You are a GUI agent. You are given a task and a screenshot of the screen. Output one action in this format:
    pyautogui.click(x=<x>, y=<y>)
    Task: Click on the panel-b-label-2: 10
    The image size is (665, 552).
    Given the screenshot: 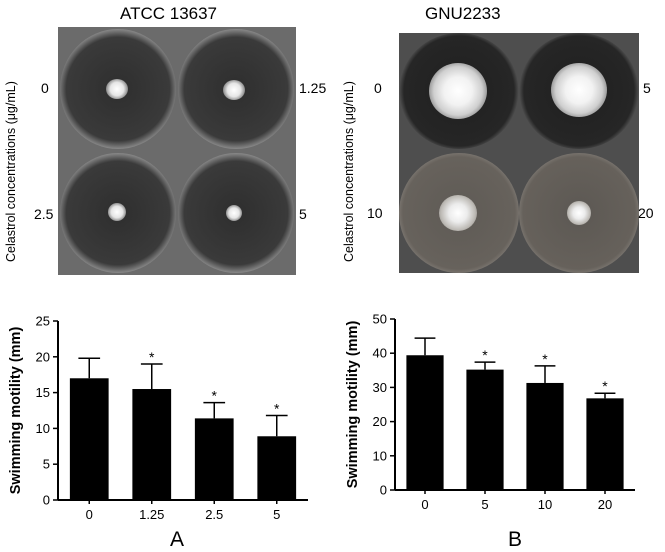 What is the action you would take?
    pyautogui.click(x=375, y=213)
    